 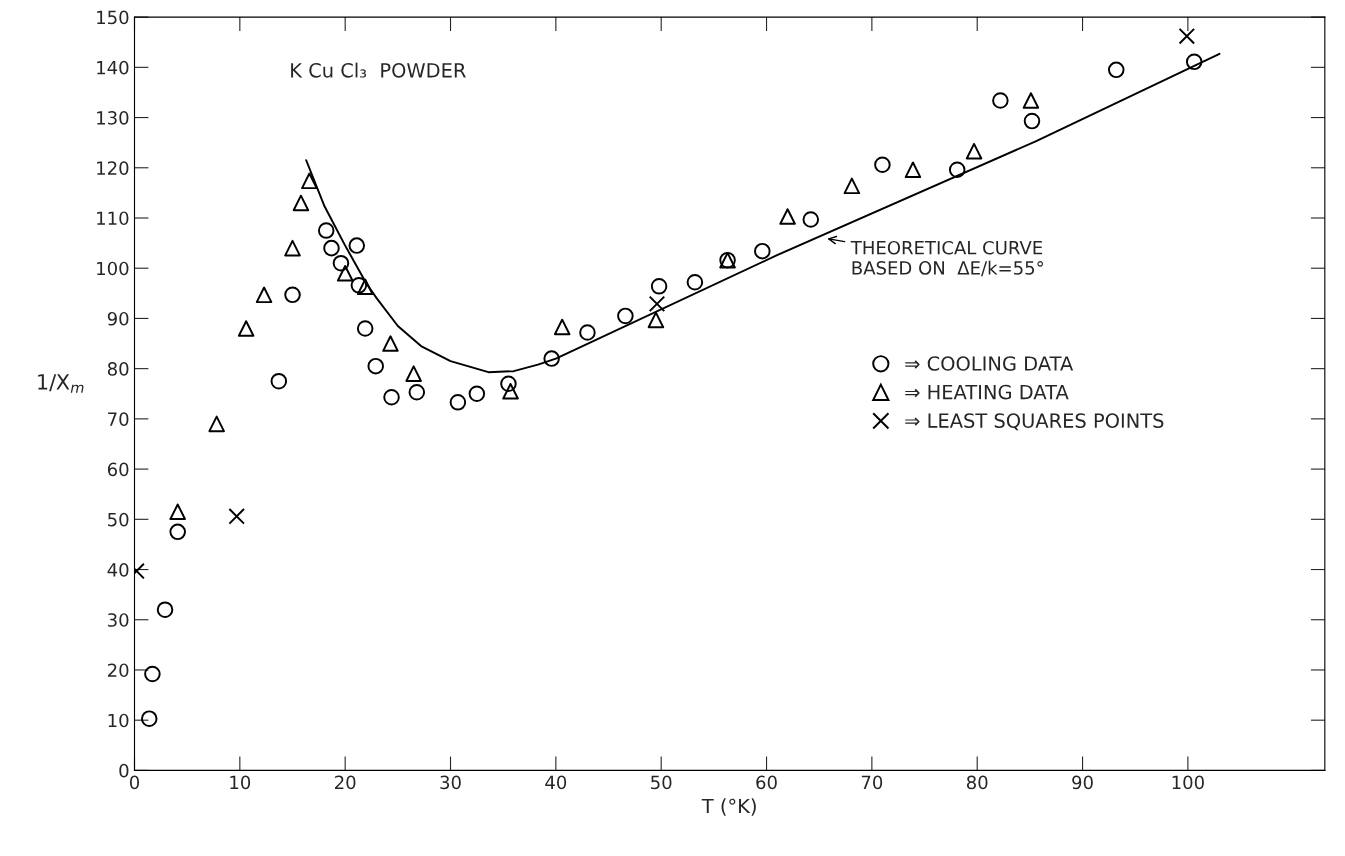 What do you see at coordinates (766, 782) in the screenshot?
I see `x-tick-label: 60` at bounding box center [766, 782].